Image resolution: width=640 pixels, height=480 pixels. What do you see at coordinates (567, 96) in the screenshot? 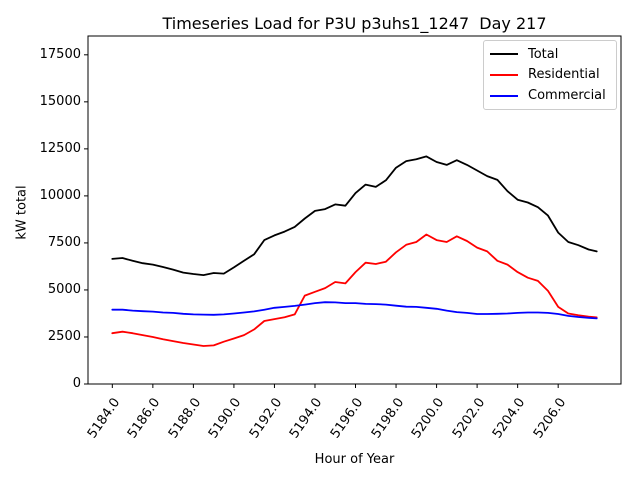
I see `legend-commercial-label: Commercial` at bounding box center [567, 96].